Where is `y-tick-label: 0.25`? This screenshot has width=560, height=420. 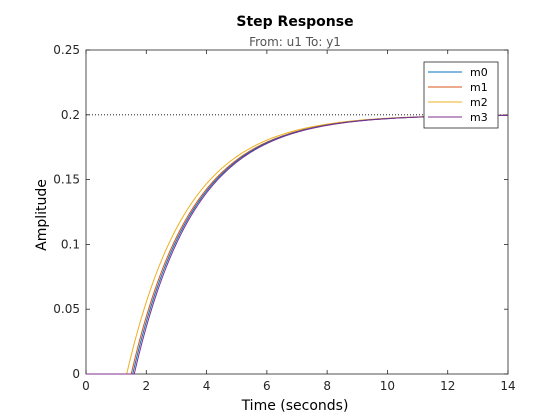 y-tick-label: 0.25 is located at coordinates (66, 50).